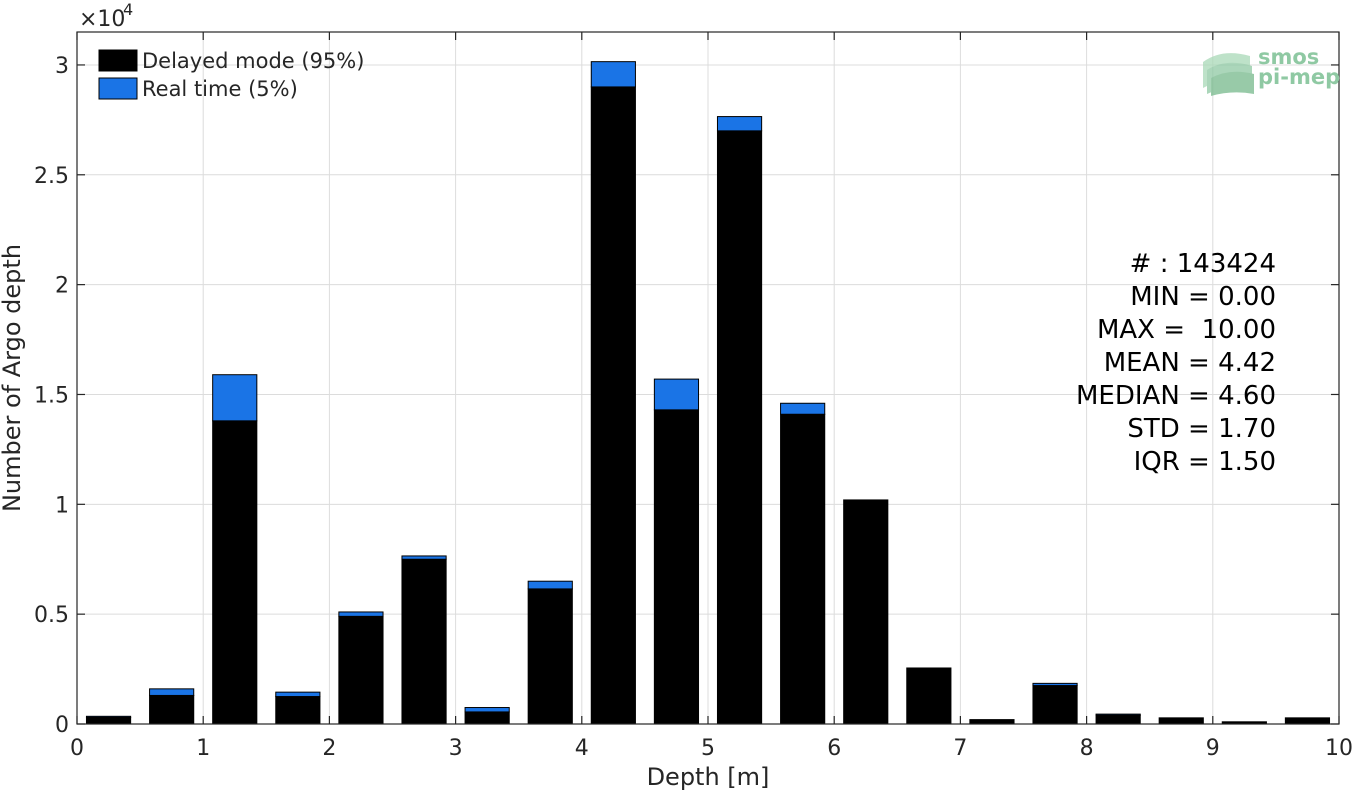  What do you see at coordinates (1203, 264) in the screenshot?
I see `stat-count: # : 143424` at bounding box center [1203, 264].